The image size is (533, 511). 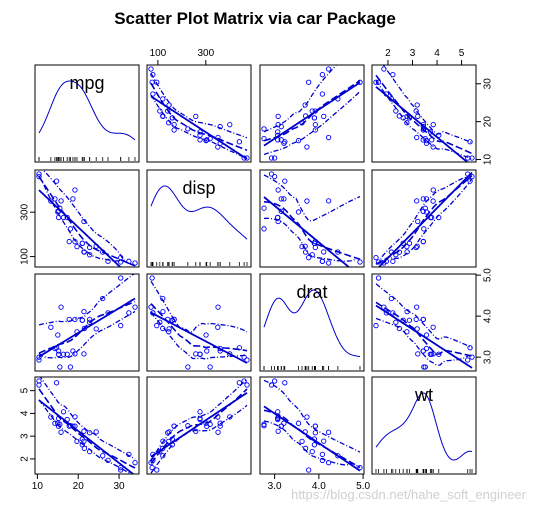 What do you see at coordinates (25, 211) in the screenshot?
I see `tick-label: 300` at bounding box center [25, 211].